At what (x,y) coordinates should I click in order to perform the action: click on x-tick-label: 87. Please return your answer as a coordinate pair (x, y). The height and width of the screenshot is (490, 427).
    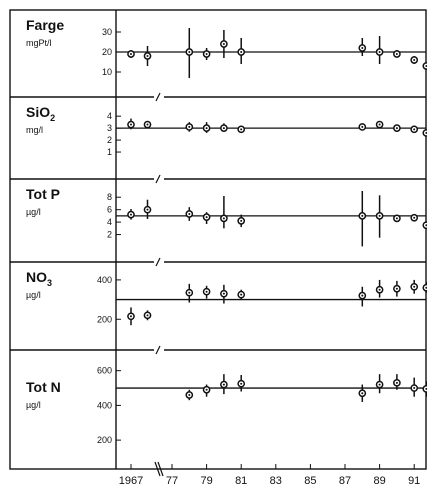
    Looking at the image, I should click on (345, 481).